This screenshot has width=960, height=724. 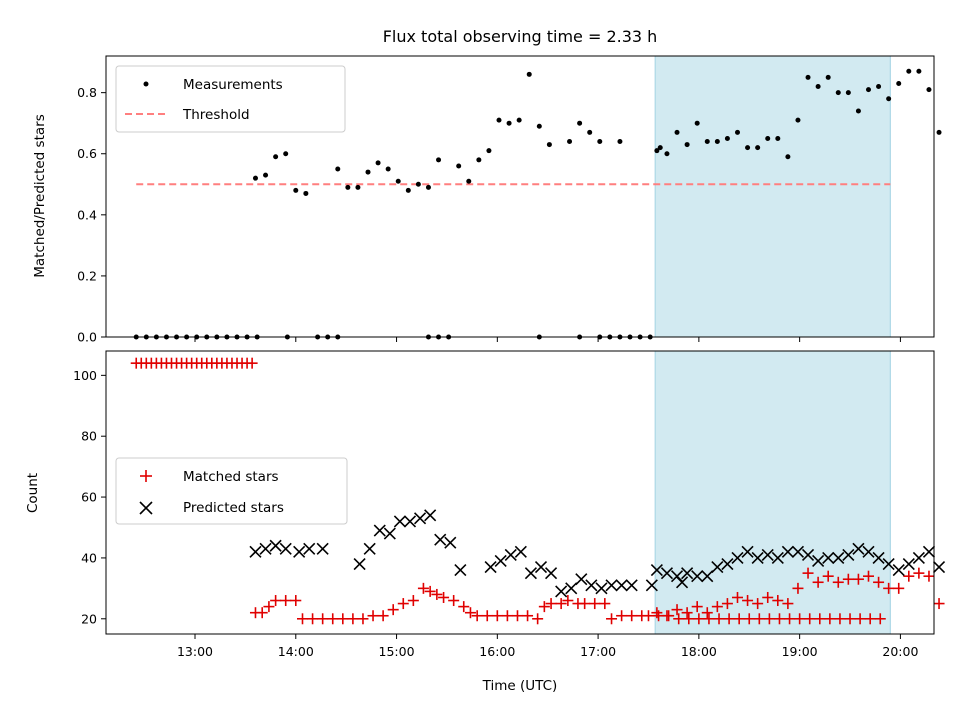 I want to click on x-axis-label: Time (UTC), so click(x=520, y=686).